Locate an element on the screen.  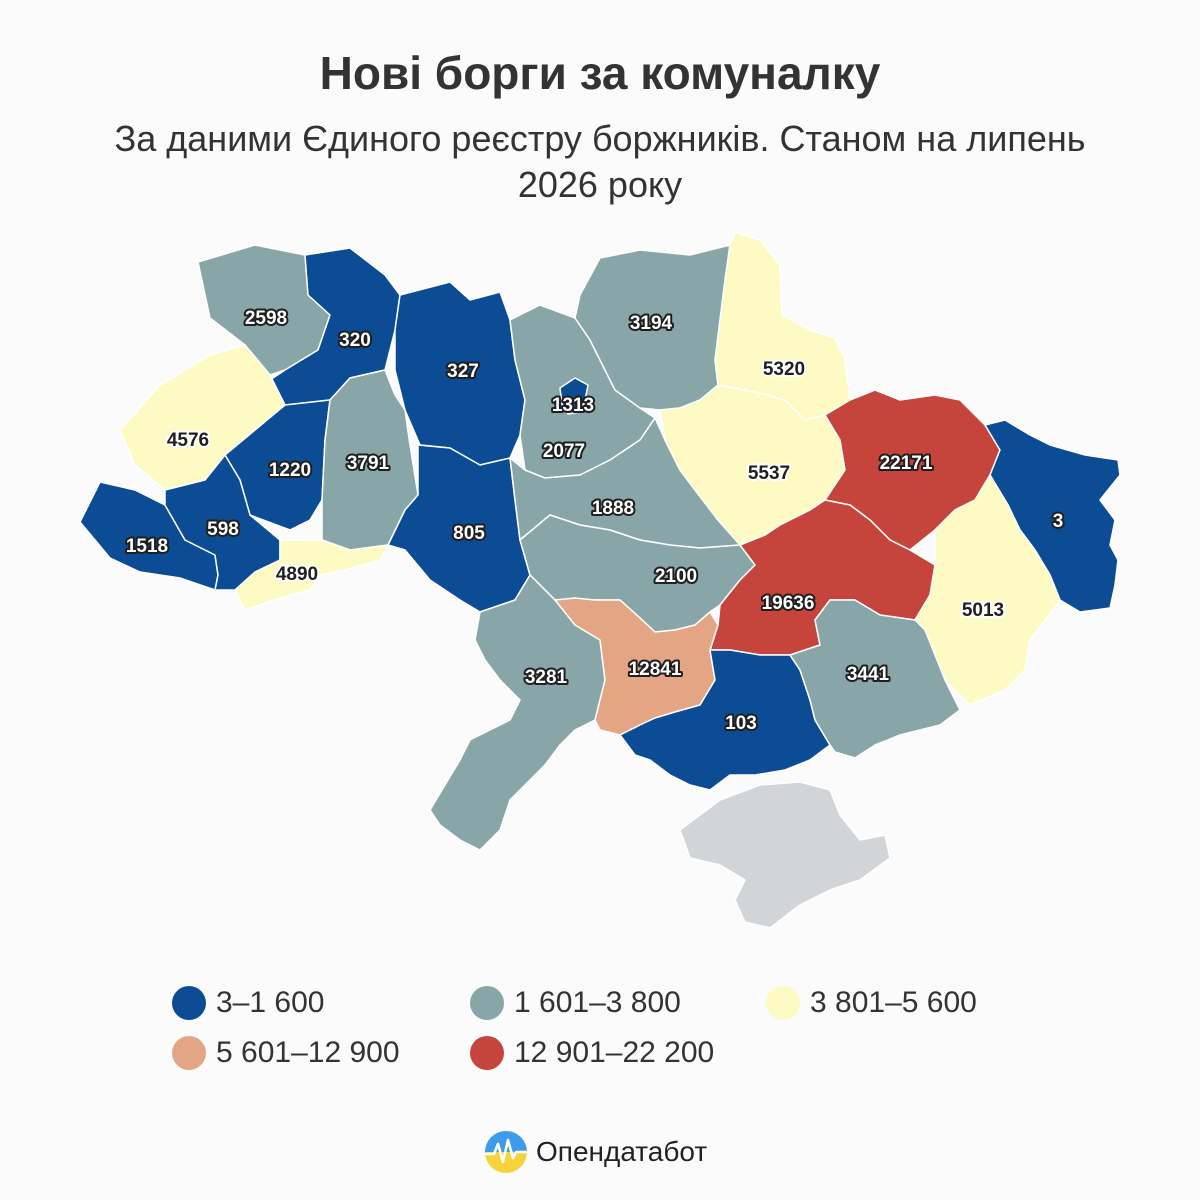
brand: Опендатабот is located at coordinates (595, 1152).